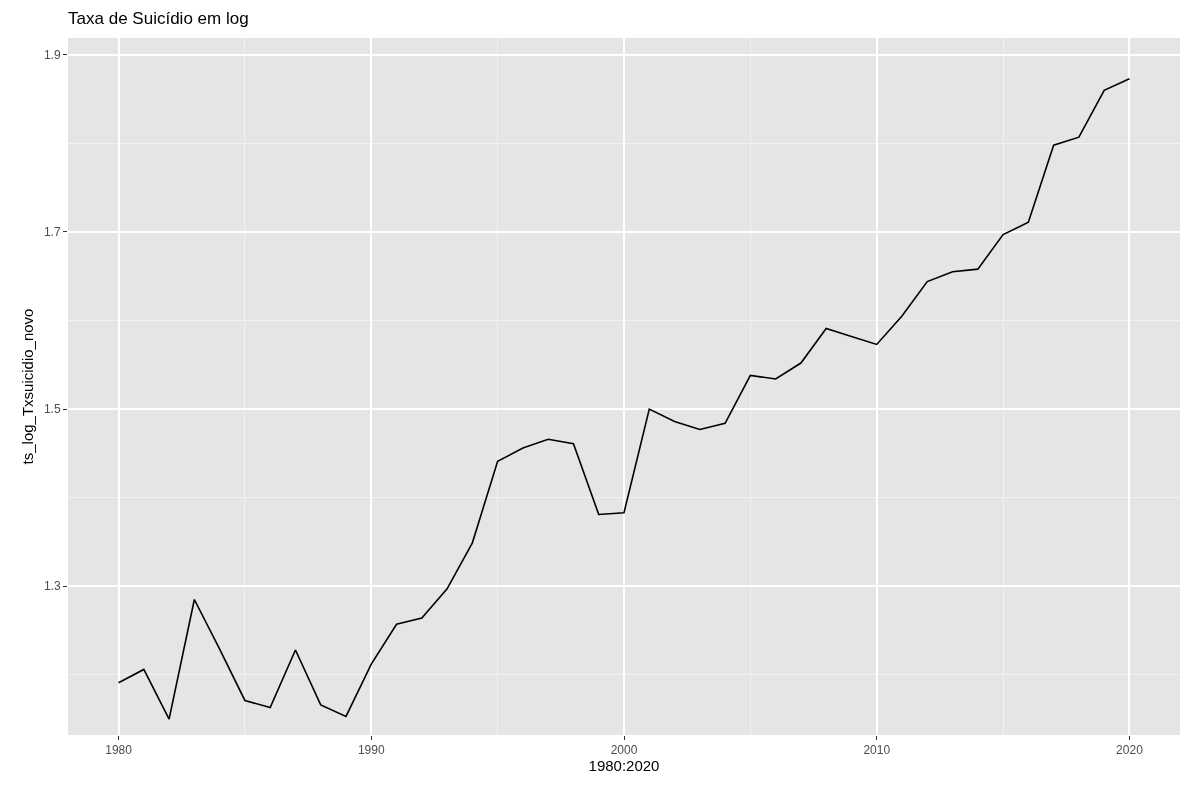  What do you see at coordinates (52, 586) in the screenshot?
I see `y-tick-label: 1.3` at bounding box center [52, 586].